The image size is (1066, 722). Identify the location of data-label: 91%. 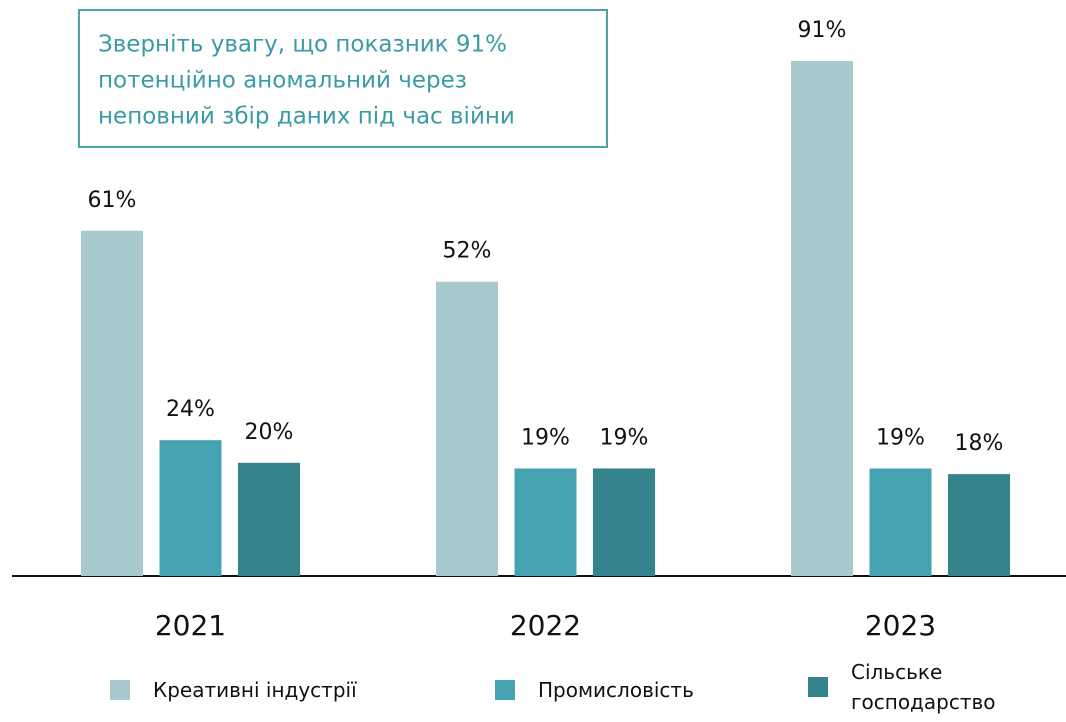
(822, 30).